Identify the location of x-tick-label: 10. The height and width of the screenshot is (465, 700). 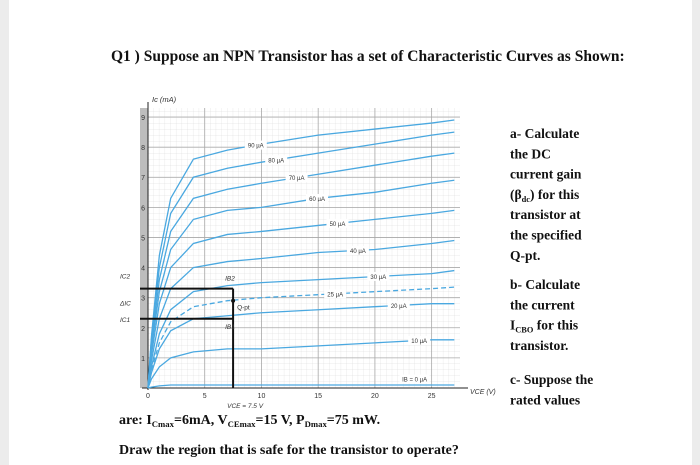
(262, 396).